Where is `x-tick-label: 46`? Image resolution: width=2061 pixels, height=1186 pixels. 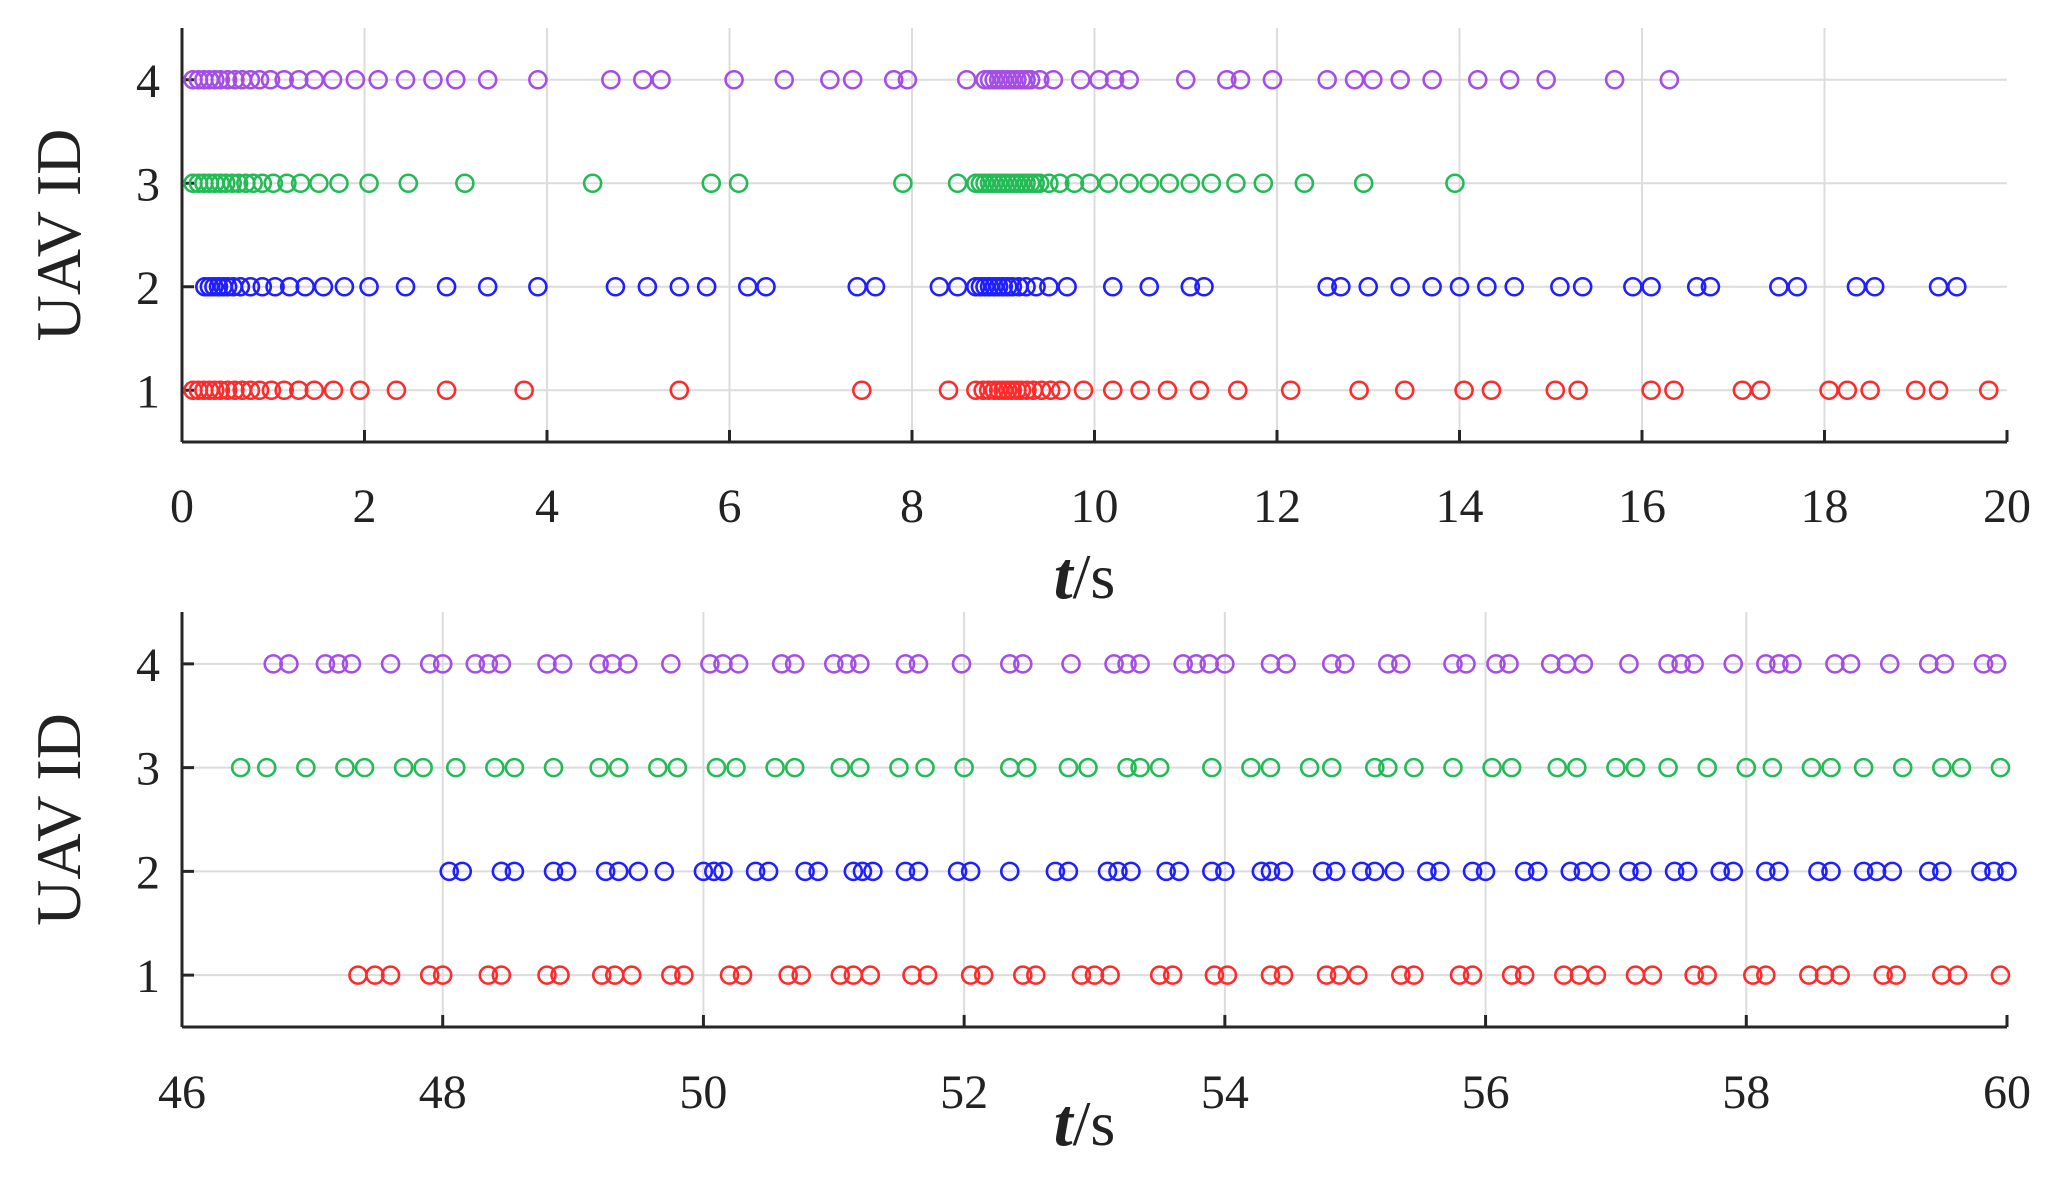 x-tick-label: 46 is located at coordinates (182, 1092).